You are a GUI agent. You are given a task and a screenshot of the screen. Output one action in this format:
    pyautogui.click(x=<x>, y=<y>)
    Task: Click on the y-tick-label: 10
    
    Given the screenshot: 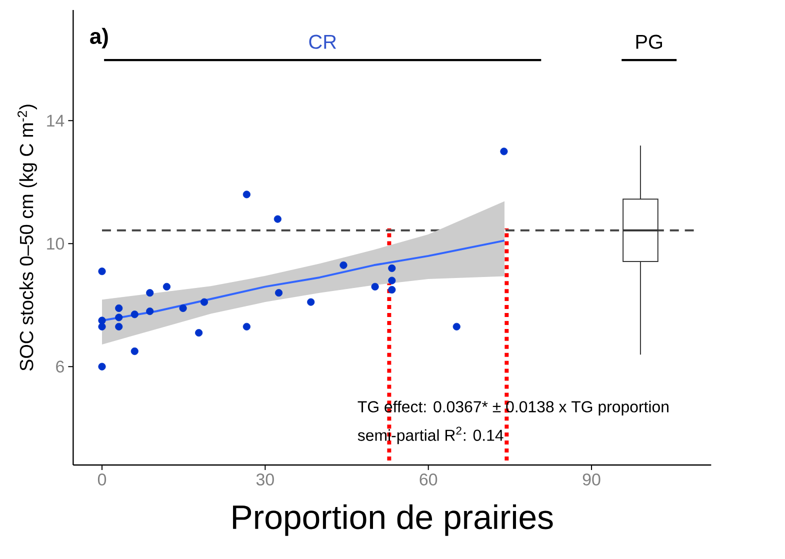 What is the action you would take?
    pyautogui.click(x=55, y=244)
    